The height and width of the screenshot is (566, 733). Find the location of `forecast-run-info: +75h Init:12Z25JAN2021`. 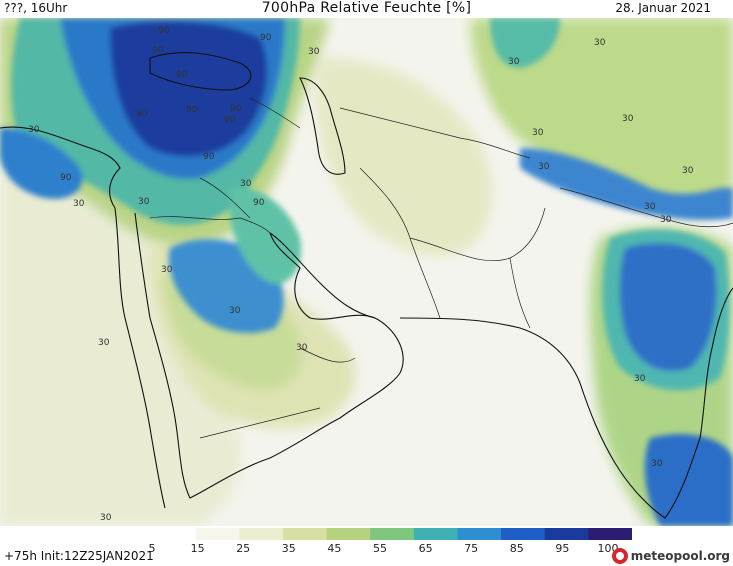

forecast-run-info: +75h Init:12Z25JAN2021 is located at coordinates (79, 556).